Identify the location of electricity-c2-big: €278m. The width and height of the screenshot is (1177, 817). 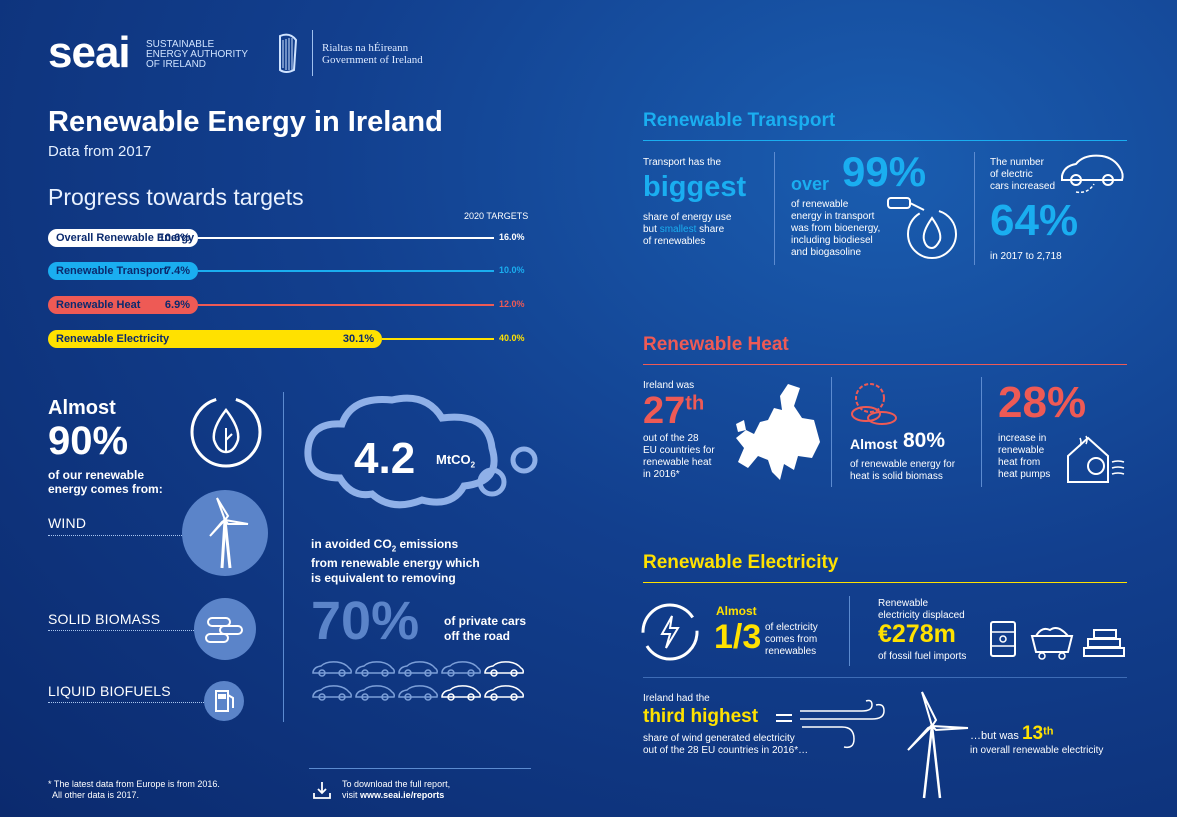
(917, 634).